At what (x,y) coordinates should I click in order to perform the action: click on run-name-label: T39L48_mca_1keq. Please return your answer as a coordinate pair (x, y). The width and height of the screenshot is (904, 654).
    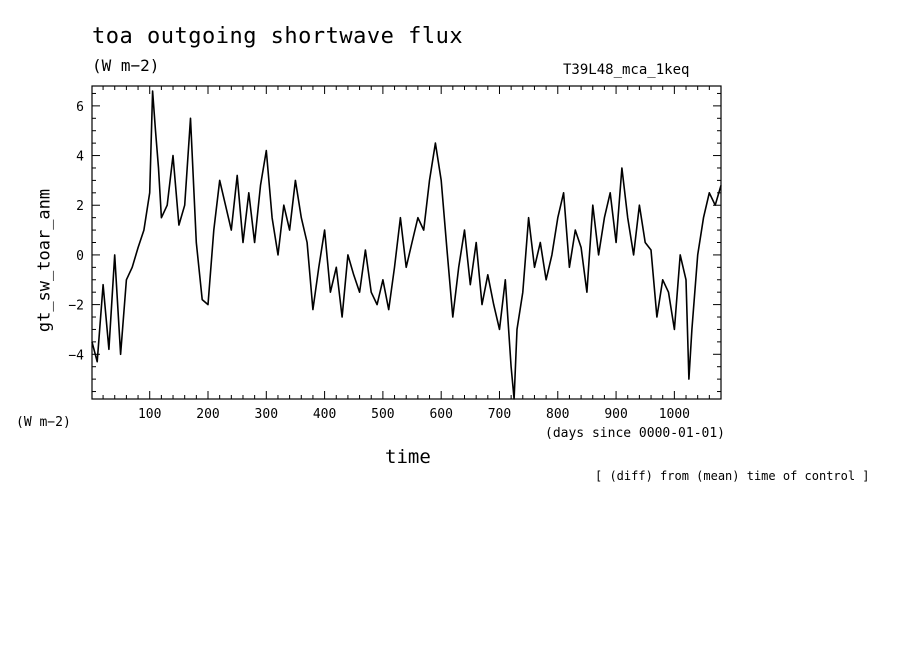
    Looking at the image, I should click on (626, 70).